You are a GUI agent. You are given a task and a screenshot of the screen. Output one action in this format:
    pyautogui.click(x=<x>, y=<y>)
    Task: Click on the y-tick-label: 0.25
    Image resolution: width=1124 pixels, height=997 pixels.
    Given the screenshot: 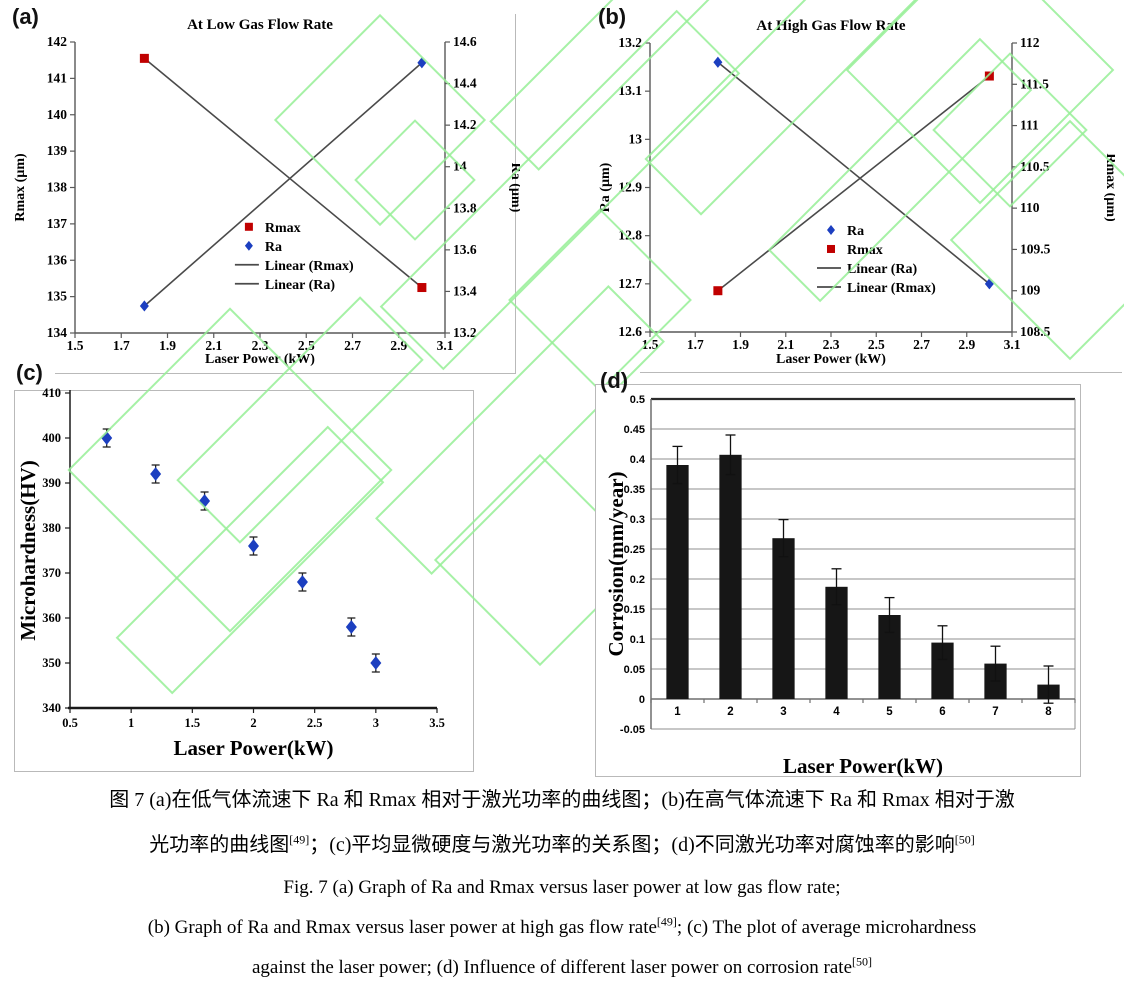 What is the action you would take?
    pyautogui.click(x=634, y=550)
    